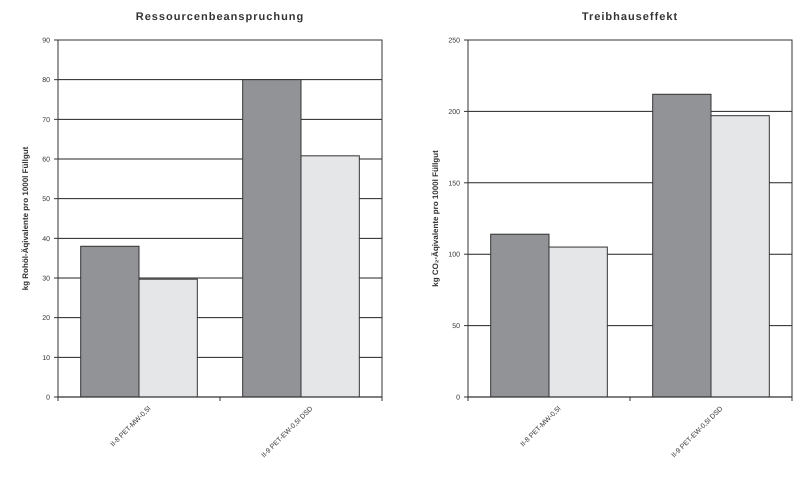 This screenshot has width=803, height=480. What do you see at coordinates (630, 17) in the screenshot?
I see `chart-title: Treibhauseffekt` at bounding box center [630, 17].